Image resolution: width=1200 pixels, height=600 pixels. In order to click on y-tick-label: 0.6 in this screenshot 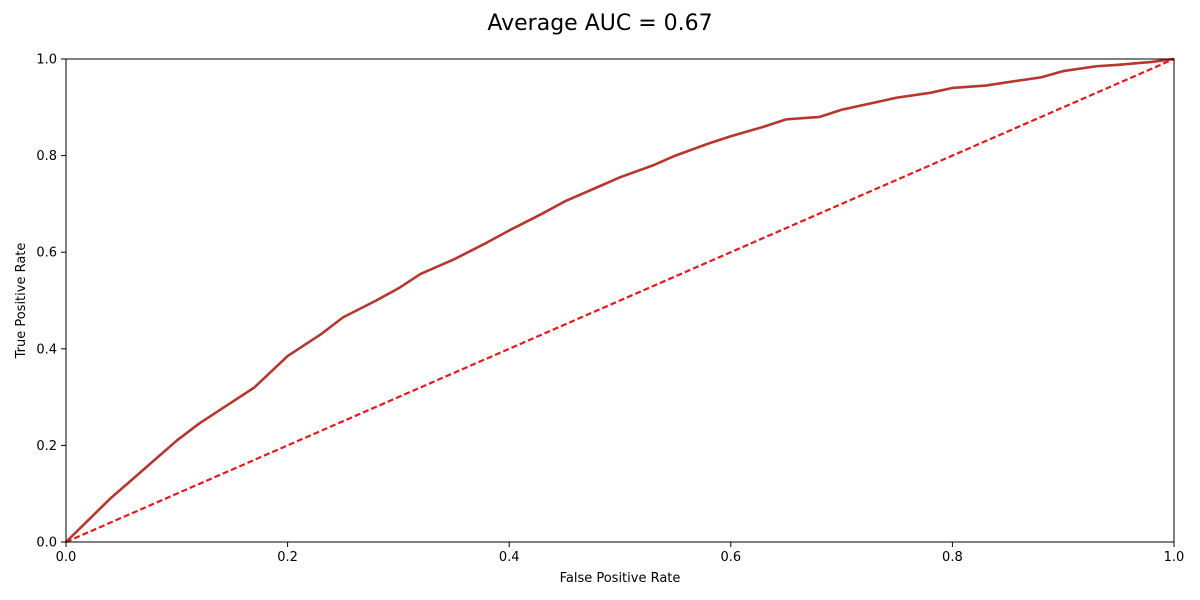, I will do `click(46, 253)`.